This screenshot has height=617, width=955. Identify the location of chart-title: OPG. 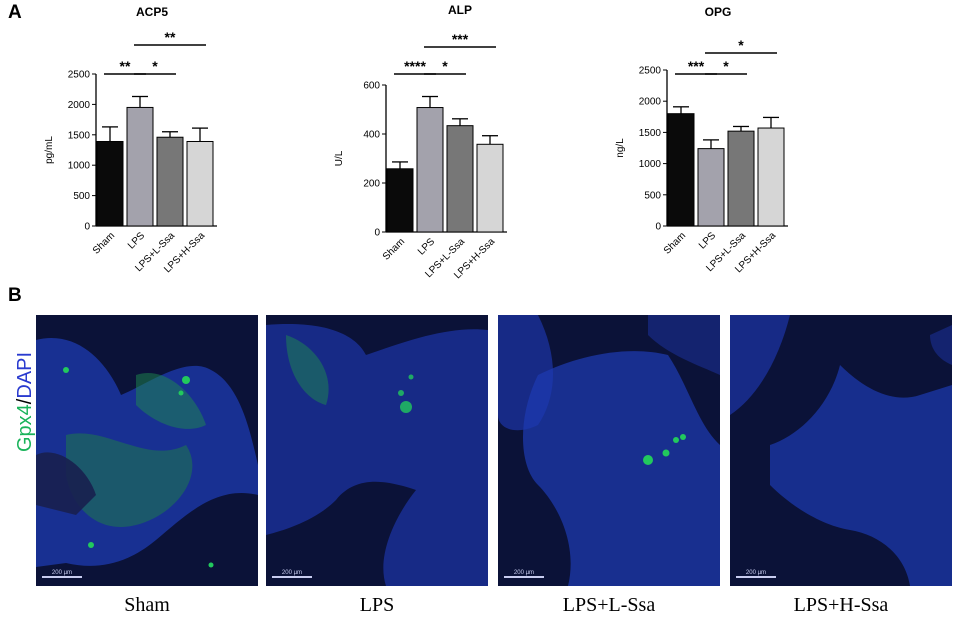
(718, 12).